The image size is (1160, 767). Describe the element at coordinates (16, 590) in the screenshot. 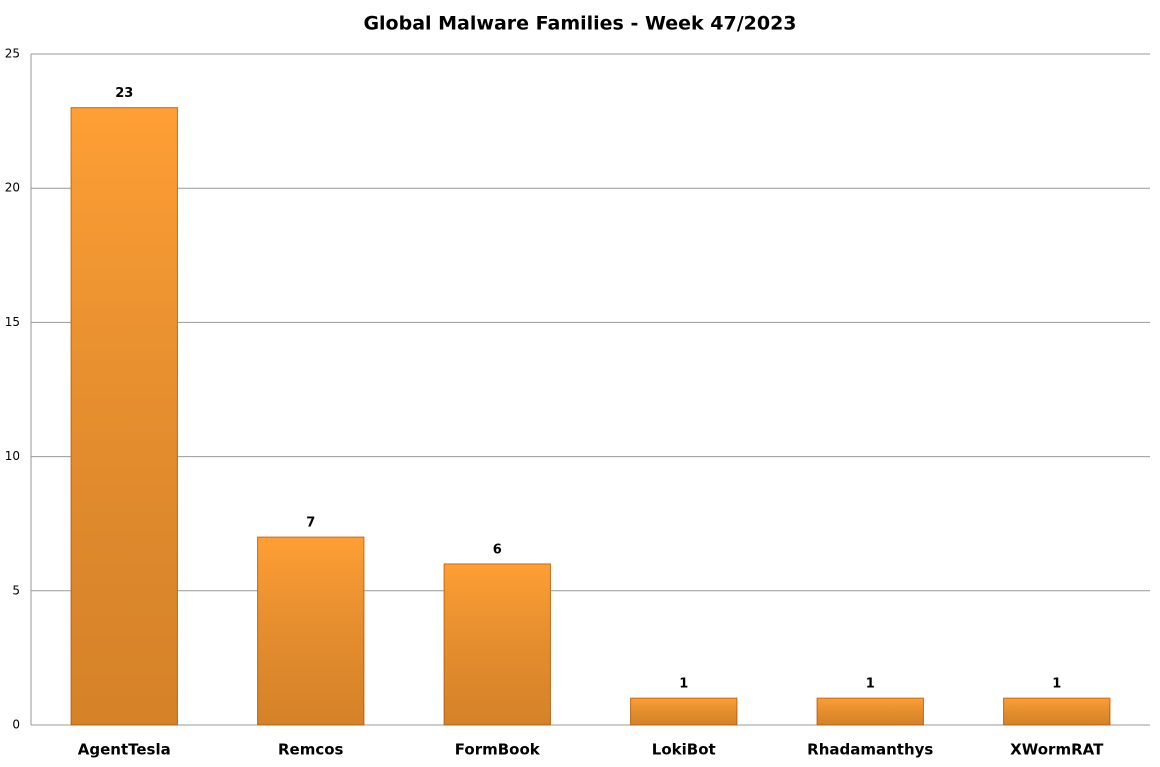

I see `y-tick-label: 5` at that location.